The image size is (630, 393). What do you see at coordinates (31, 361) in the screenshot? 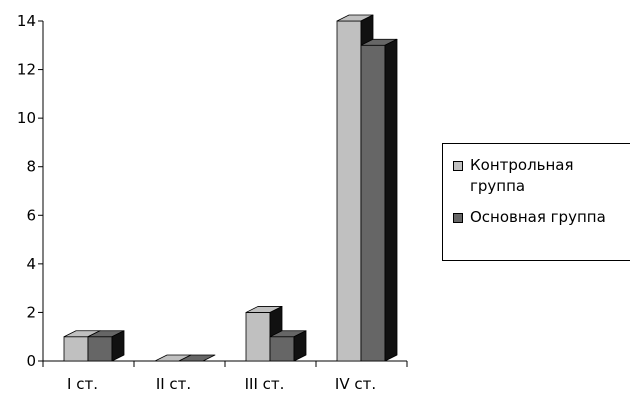
I see `y-tick-label-0: 0` at bounding box center [31, 361].